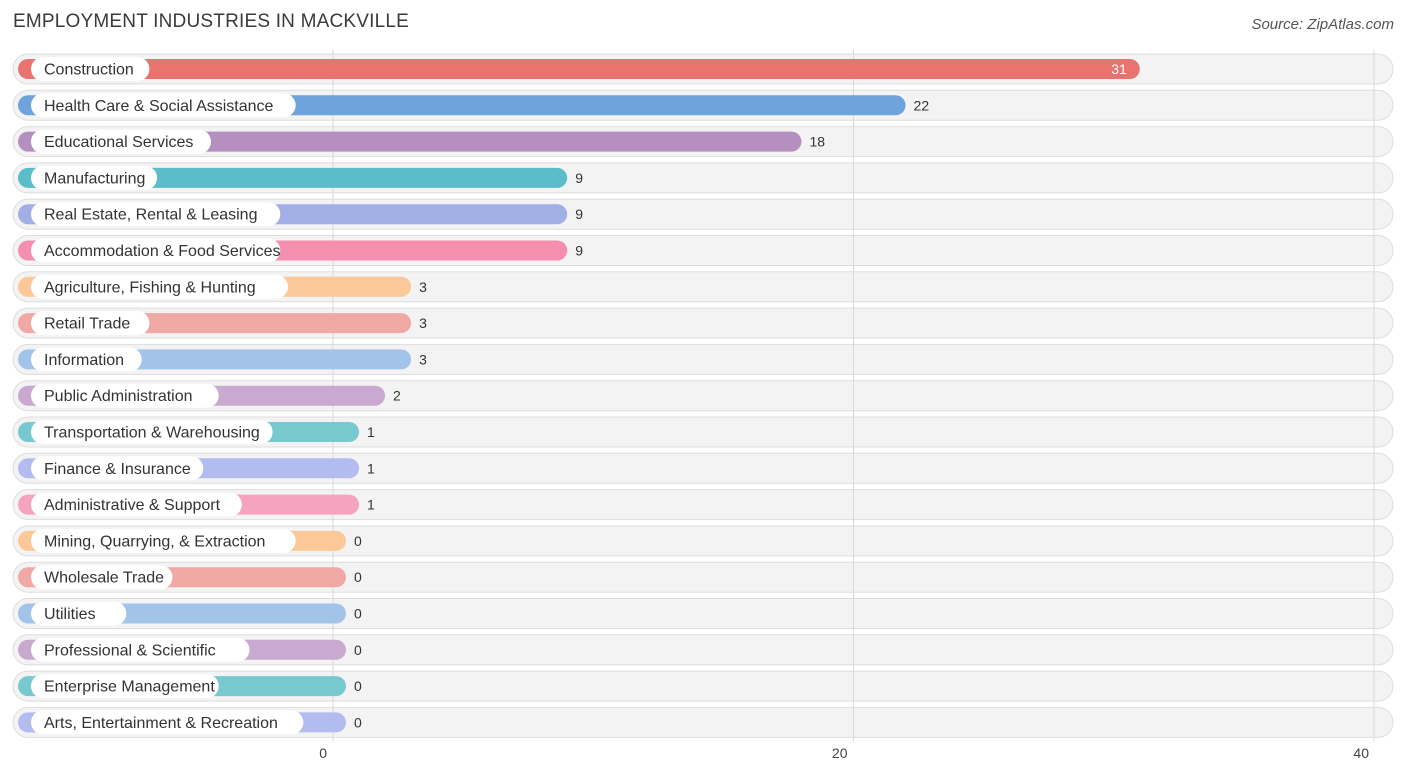 Image resolution: width=1406 pixels, height=777 pixels. Describe the element at coordinates (154, 541) in the screenshot. I see `category-label: Mining, Quarrying, & Extraction` at that location.